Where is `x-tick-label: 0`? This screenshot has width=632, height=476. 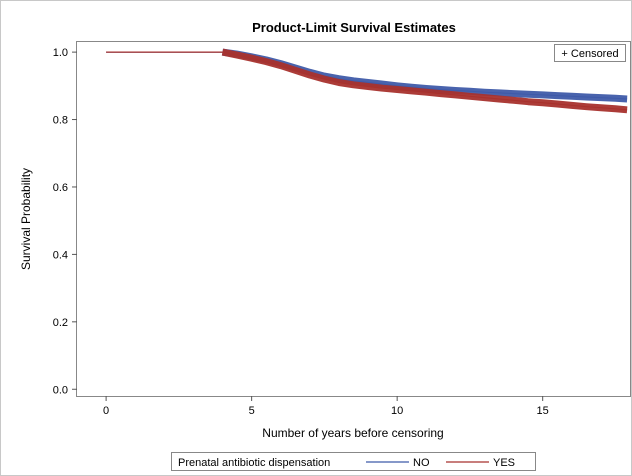
x-tick-label: 0 is located at coordinates (106, 411).